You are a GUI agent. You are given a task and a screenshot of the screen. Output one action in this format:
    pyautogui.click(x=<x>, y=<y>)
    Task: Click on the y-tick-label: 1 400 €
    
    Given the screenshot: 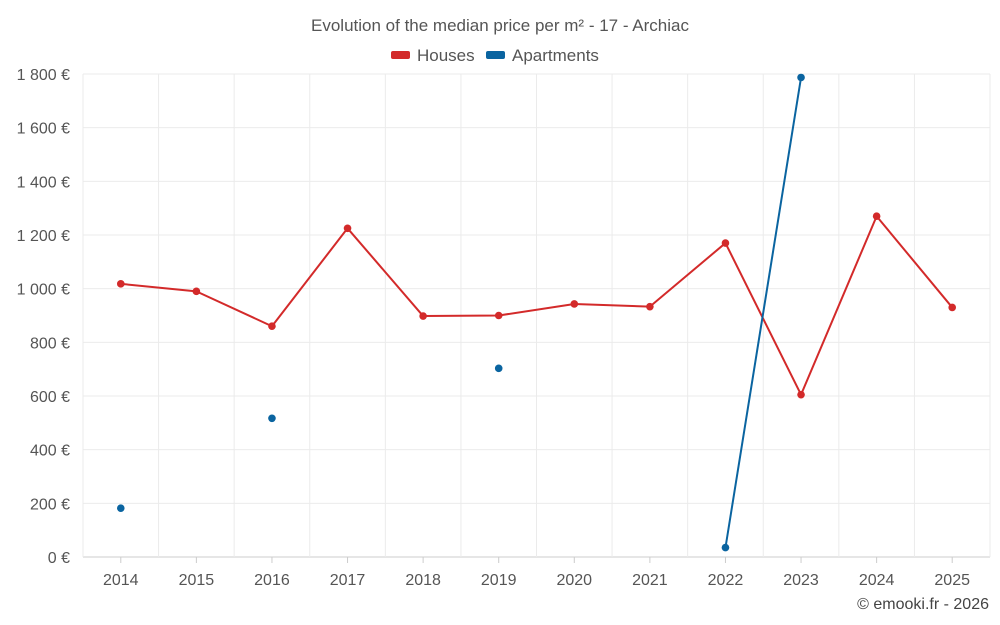 What is the action you would take?
    pyautogui.click(x=43, y=182)
    